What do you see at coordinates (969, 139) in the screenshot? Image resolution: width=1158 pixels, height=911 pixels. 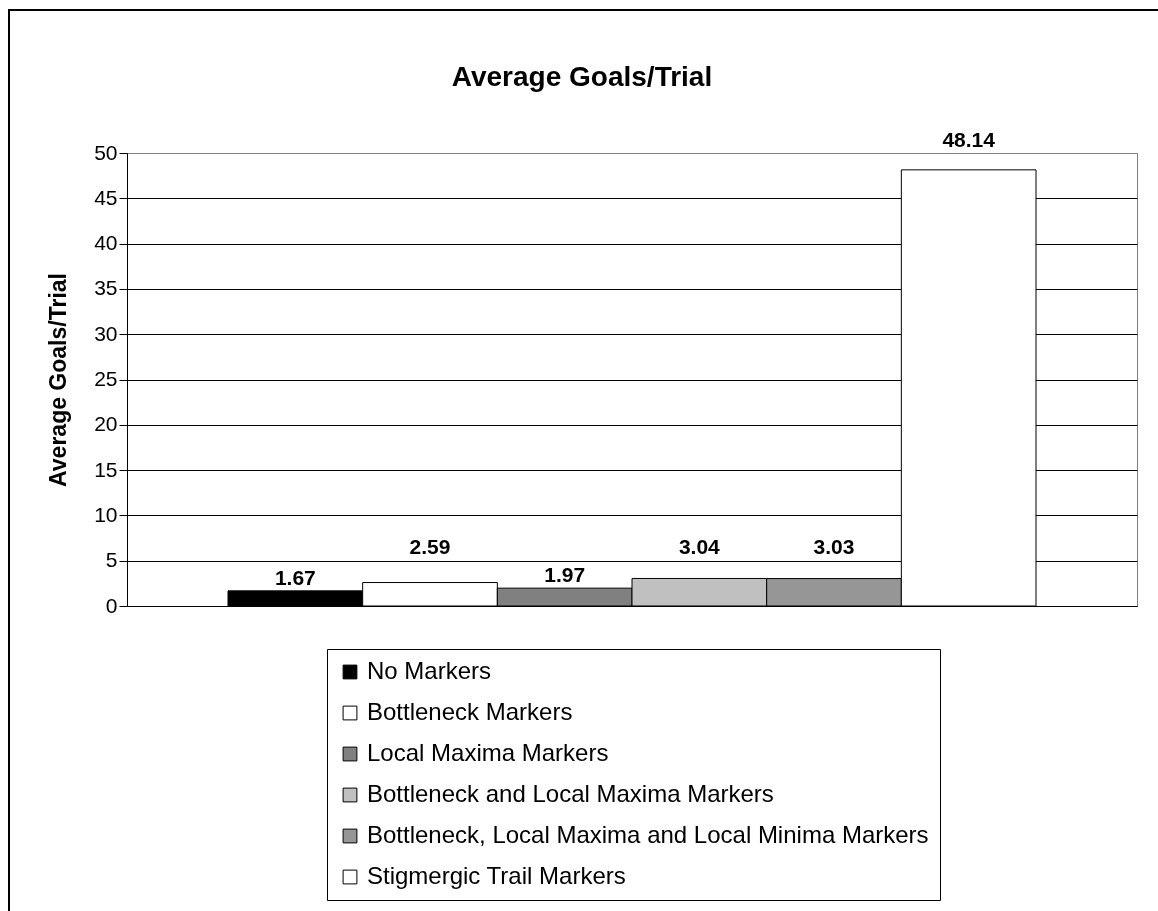 I see `data-label: 48.14` at bounding box center [969, 139].